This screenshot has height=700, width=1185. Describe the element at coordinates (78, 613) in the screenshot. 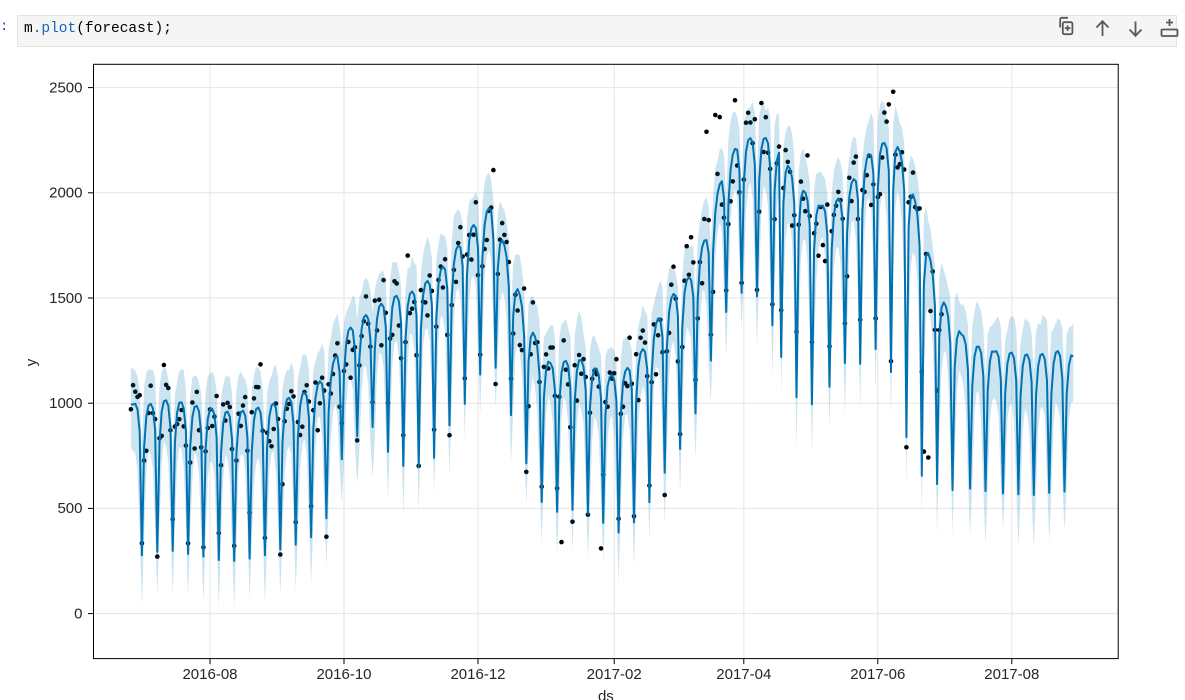

I see `svg-text: 0` at that location.